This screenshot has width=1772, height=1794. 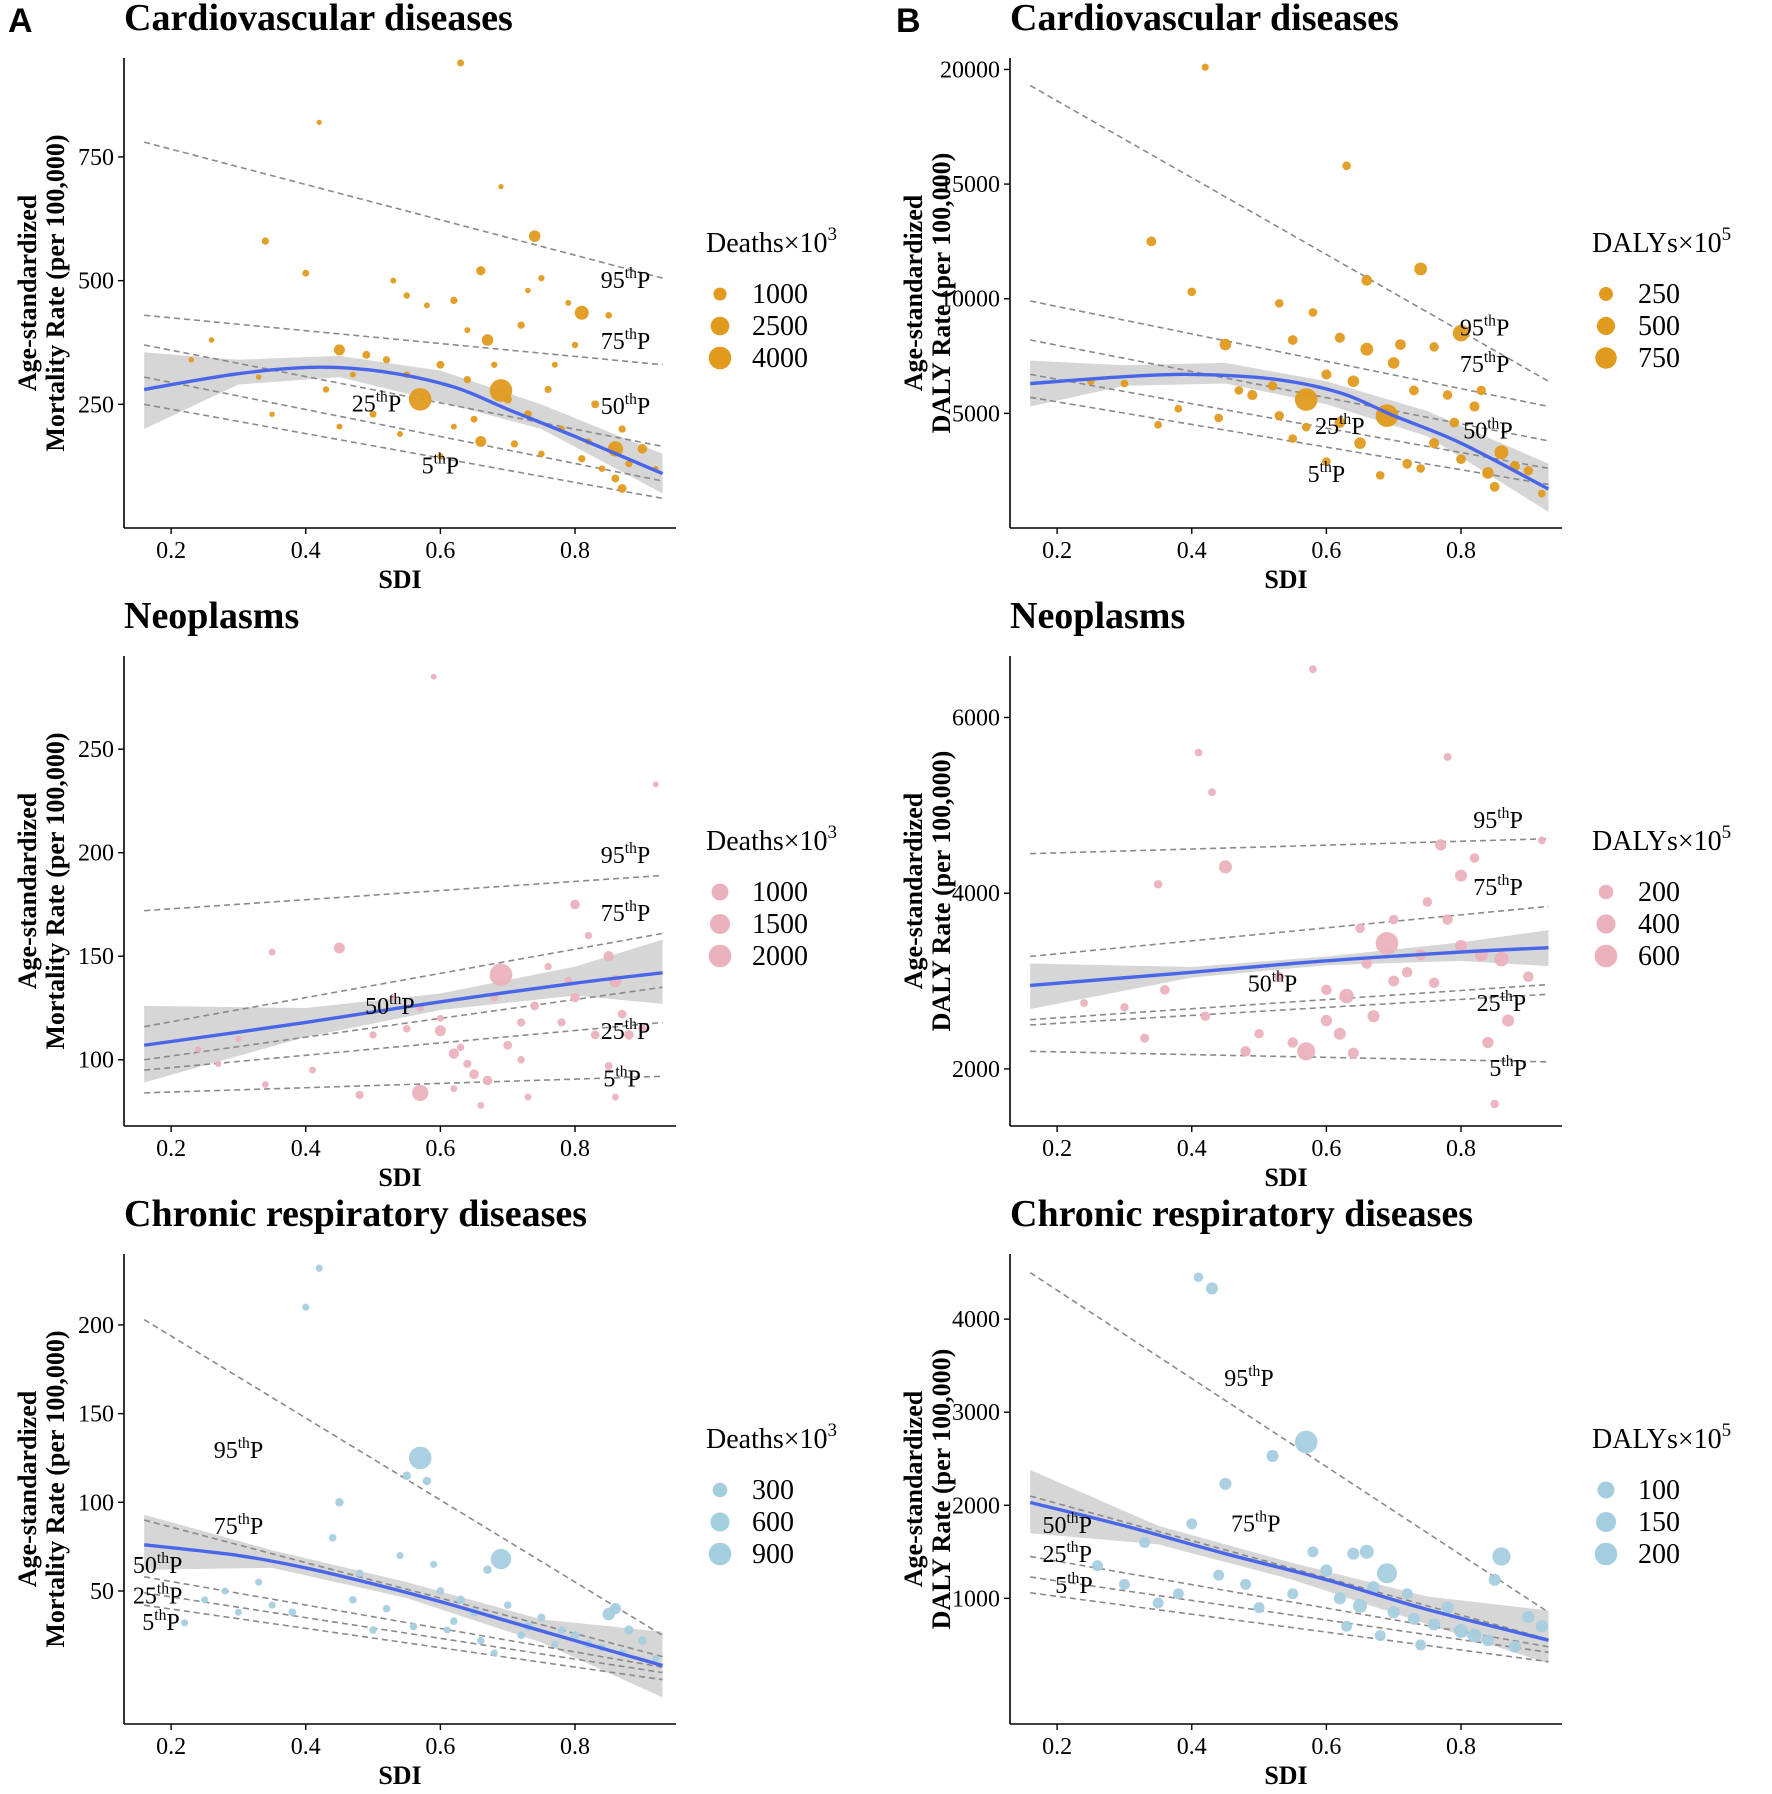 I want to click on percentile-label-75: 75thP, so click(x=626, y=340).